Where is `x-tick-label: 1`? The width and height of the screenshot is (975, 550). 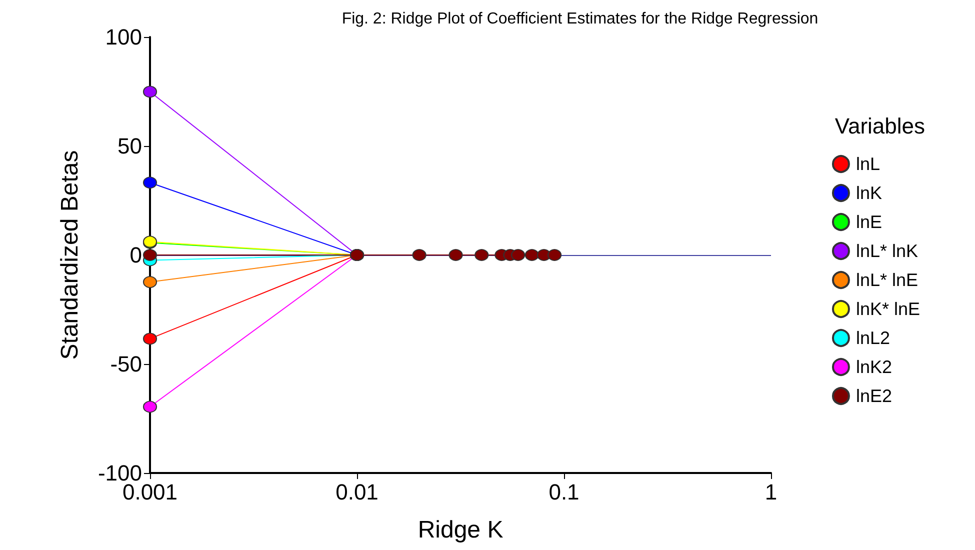 x-tick-label: 1 is located at coordinates (771, 492).